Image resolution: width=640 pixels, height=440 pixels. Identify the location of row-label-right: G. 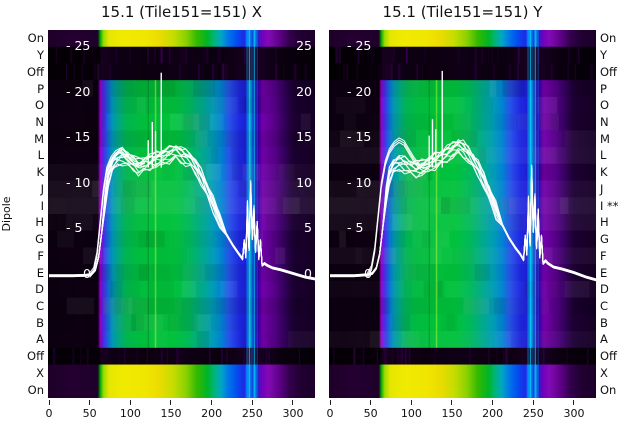
(604, 239).